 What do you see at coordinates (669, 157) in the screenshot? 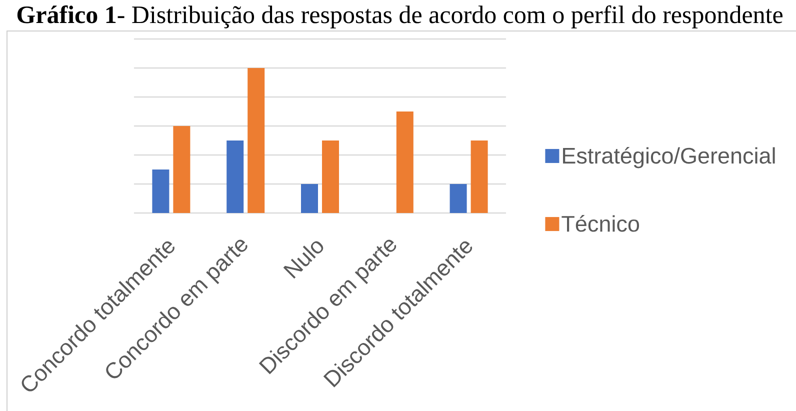
I see `legend-label: Estratégico/Gerencial` at bounding box center [669, 157].